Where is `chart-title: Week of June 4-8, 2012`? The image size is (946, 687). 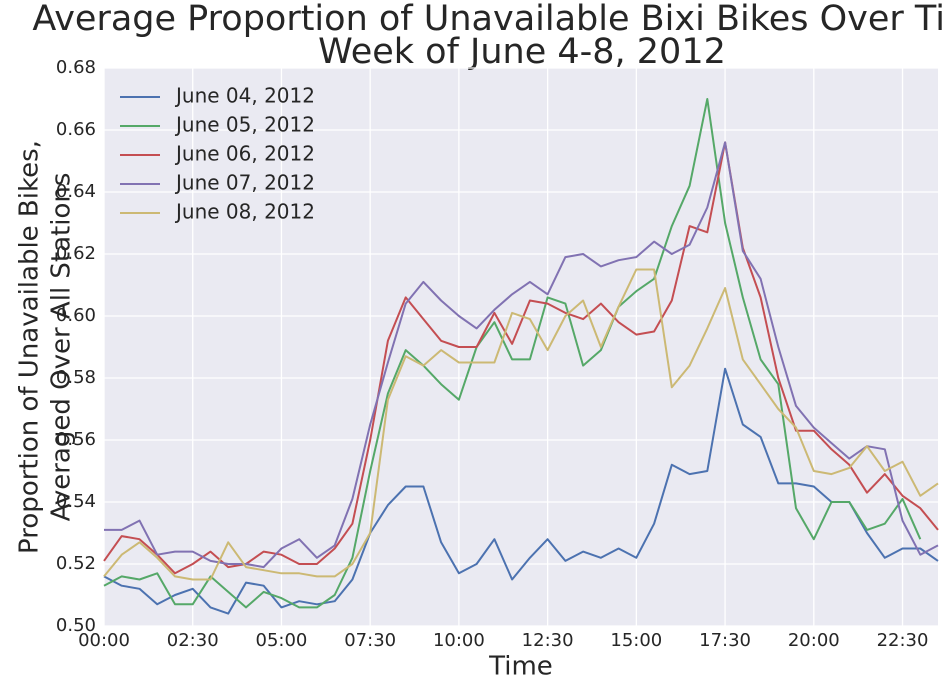
chart-title: Week of June 4-8, 2012 is located at coordinates (522, 52).